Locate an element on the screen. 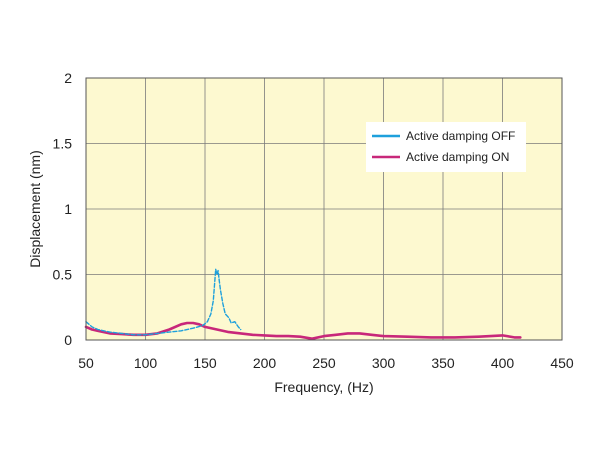 The width and height of the screenshot is (596, 450). series-layer is located at coordinates (303, 304).